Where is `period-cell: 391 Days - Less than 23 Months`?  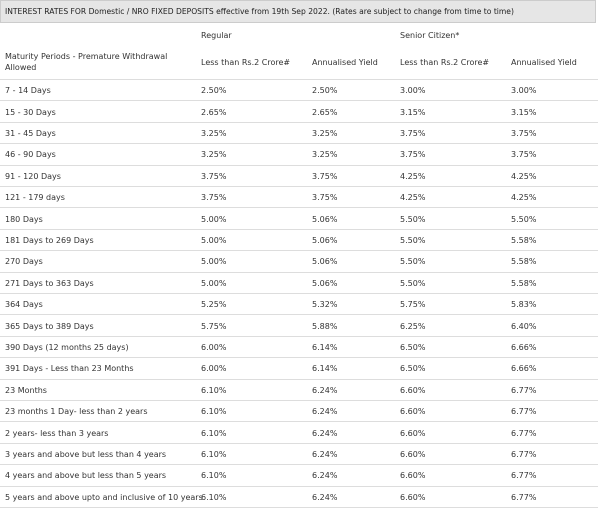
period-cell: 391 Days - Less than 23 Months is located at coordinates (69, 369).